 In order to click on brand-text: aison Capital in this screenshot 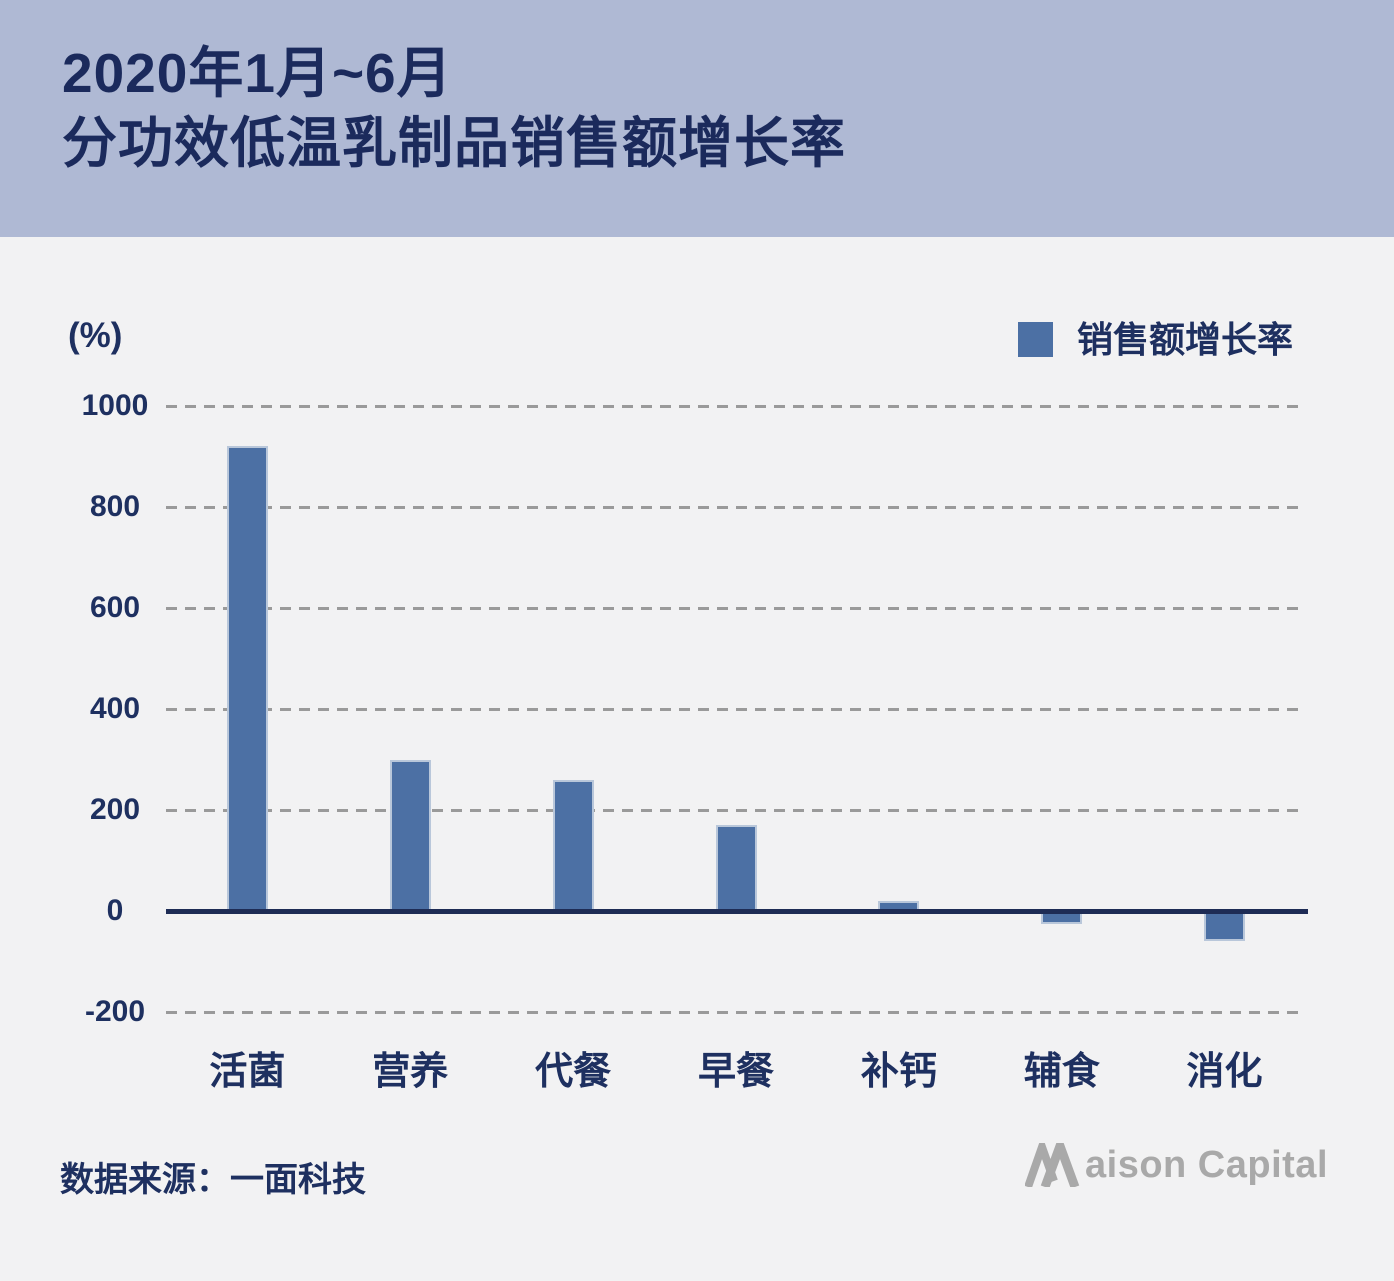, I will do `click(1206, 1165)`.